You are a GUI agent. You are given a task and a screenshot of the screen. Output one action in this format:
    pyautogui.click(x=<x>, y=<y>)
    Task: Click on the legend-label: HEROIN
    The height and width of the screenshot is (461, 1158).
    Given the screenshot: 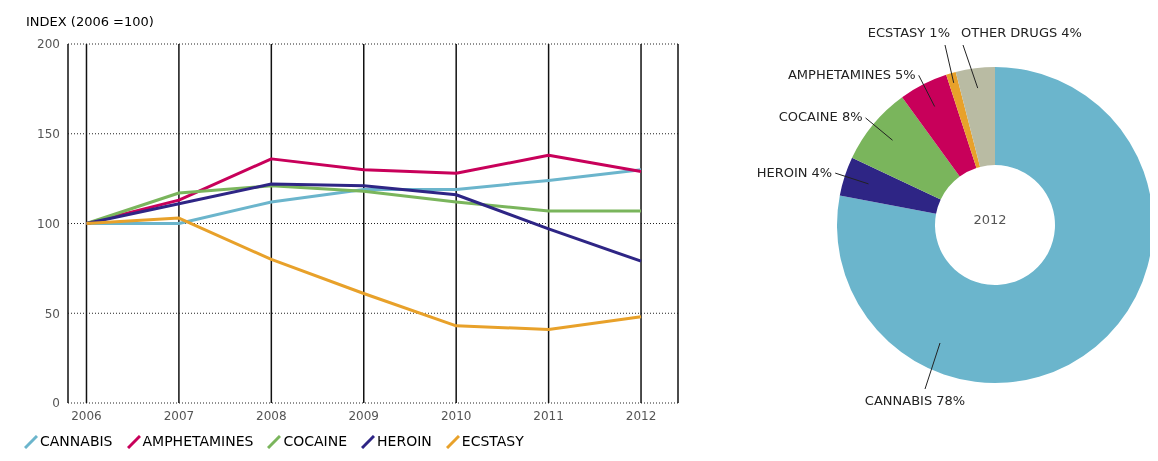 What is the action you would take?
    pyautogui.click(x=404, y=441)
    